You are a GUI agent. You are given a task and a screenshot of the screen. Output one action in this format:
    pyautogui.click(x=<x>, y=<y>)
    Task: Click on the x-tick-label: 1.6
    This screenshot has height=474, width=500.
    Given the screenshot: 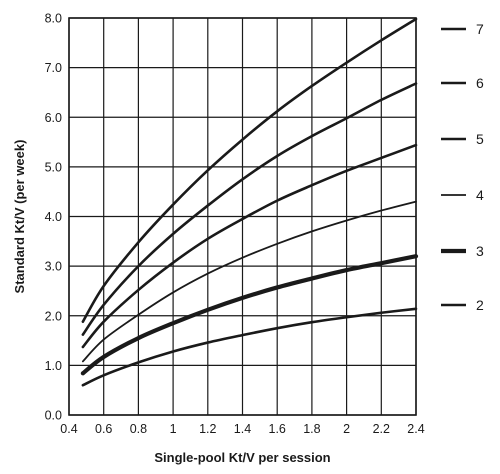 What is the action you would take?
    pyautogui.click(x=277, y=429)
    